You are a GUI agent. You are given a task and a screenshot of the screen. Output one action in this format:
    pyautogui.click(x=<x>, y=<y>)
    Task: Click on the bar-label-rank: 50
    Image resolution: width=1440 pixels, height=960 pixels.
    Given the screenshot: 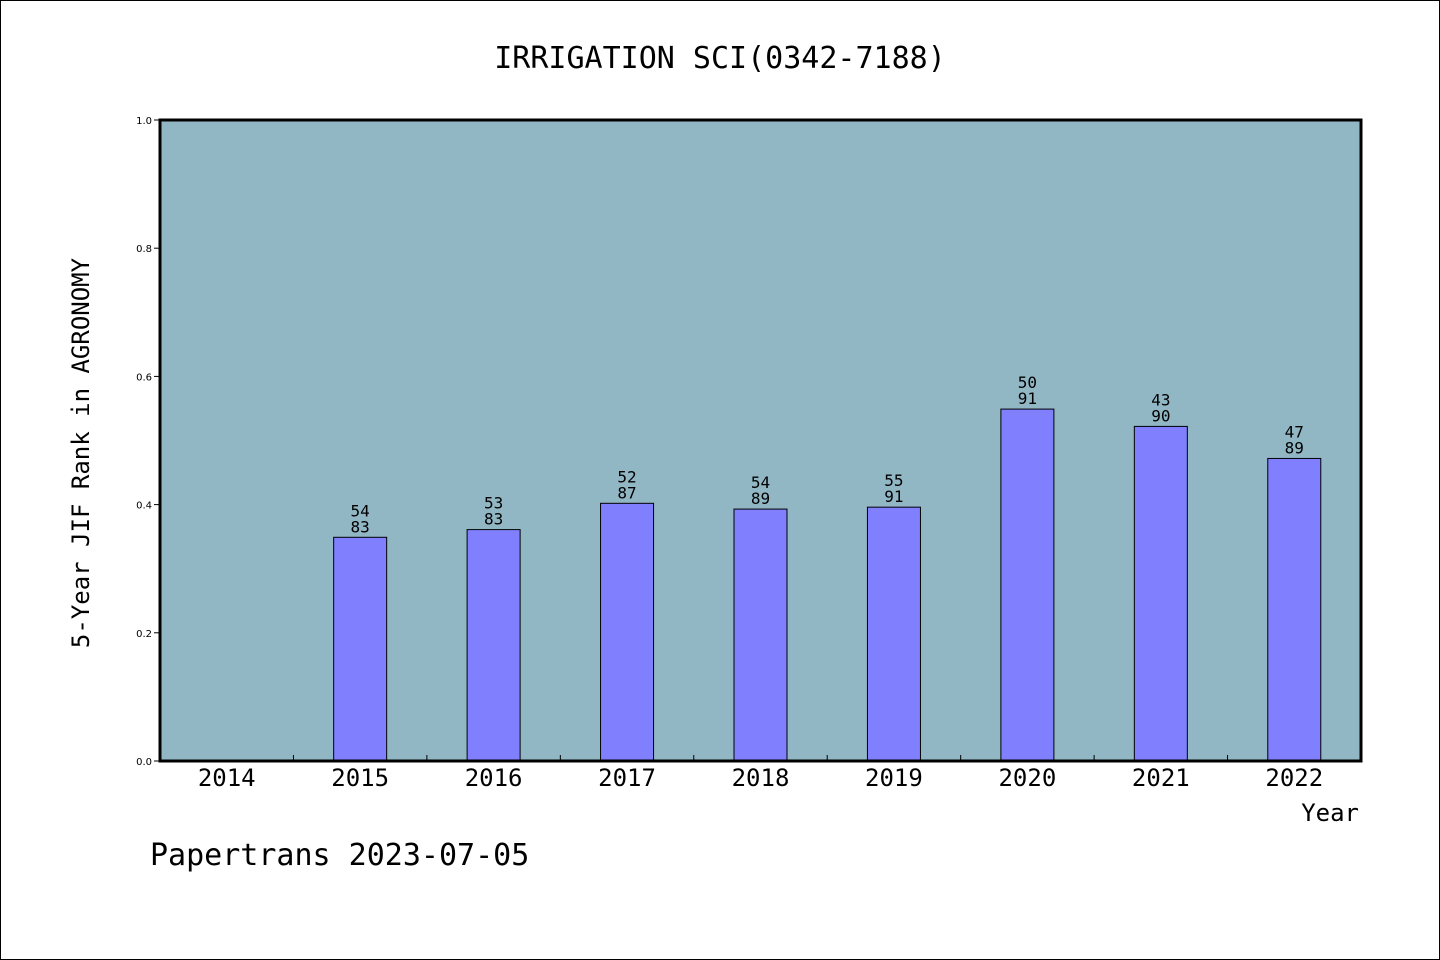 What is the action you would take?
    pyautogui.click(x=1027, y=382)
    